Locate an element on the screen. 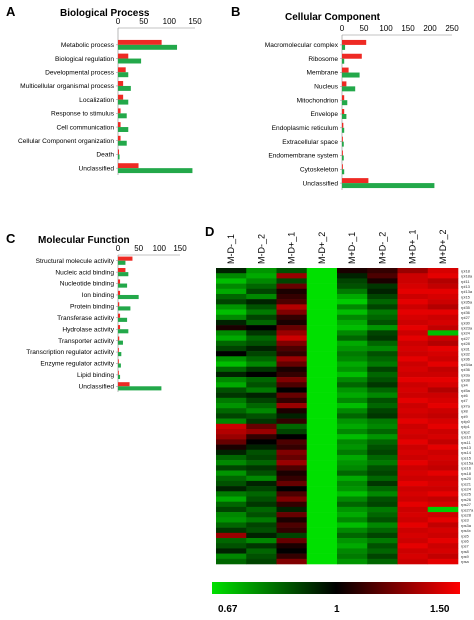  heatmap-row-label: rps25 is located at coordinates (466, 494).